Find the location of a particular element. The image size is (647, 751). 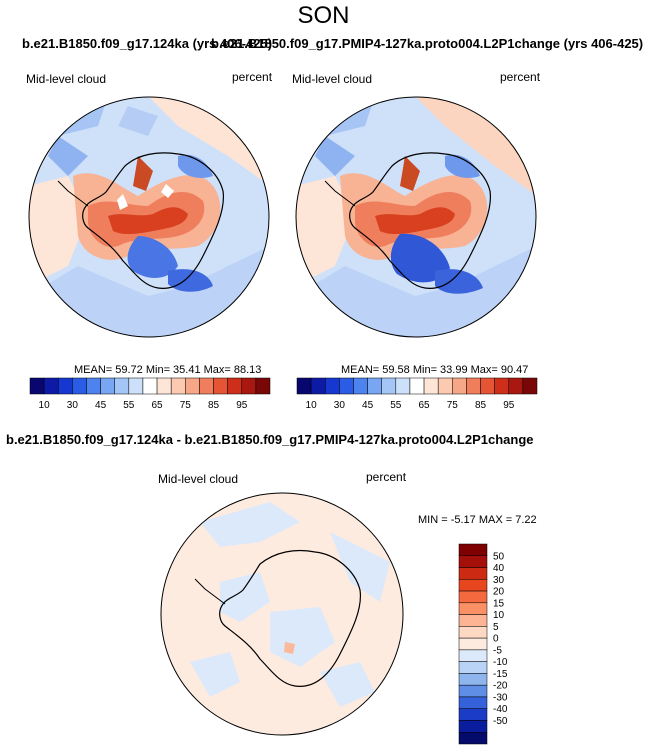

colorbar-tick-label: -15 is located at coordinates (500, 674).